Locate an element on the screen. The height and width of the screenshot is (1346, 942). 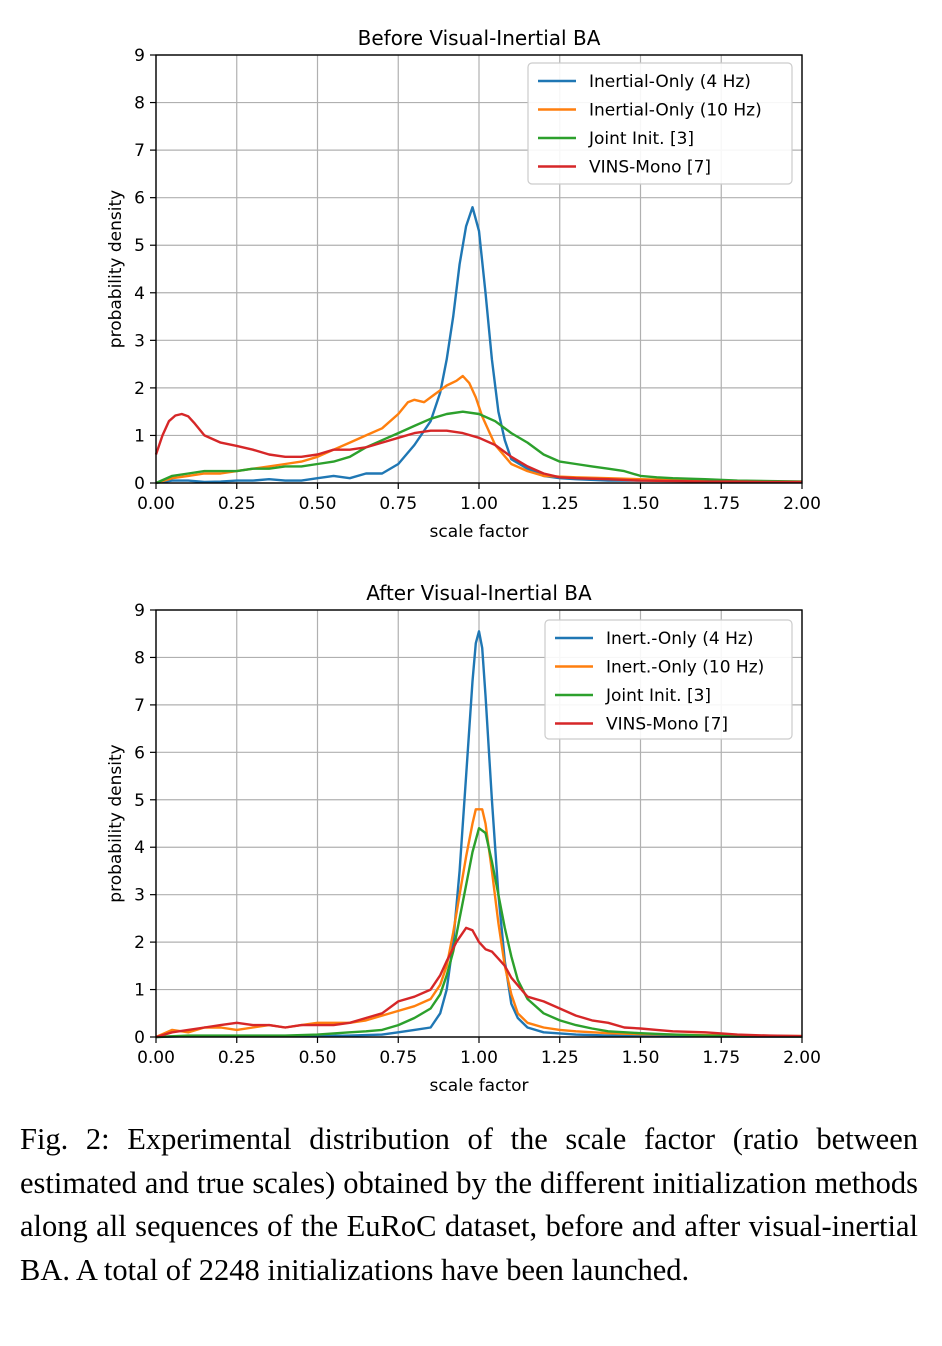
chart-title: Before Visual-Inertial BA is located at coordinates (479, 38).